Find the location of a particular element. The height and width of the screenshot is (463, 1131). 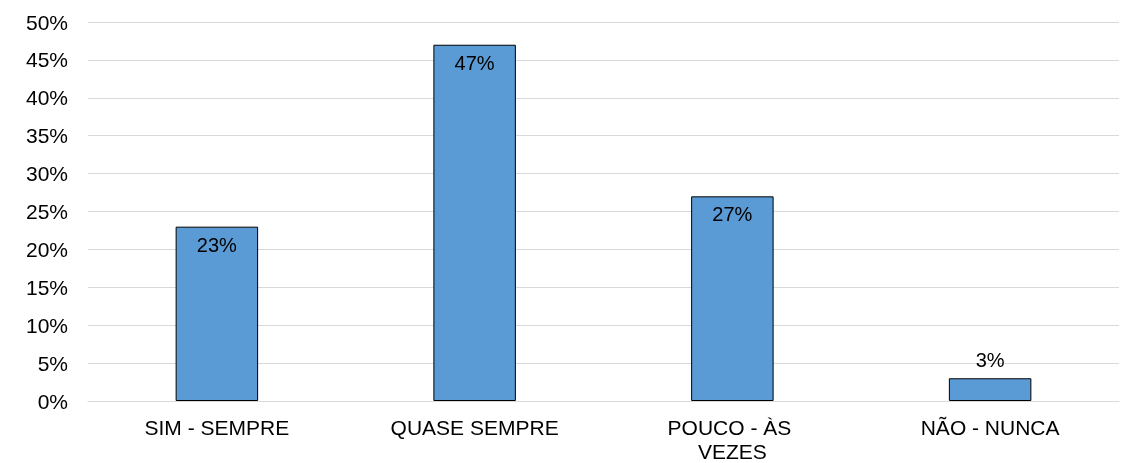

y-tick-label: 15% is located at coordinates (46, 287).